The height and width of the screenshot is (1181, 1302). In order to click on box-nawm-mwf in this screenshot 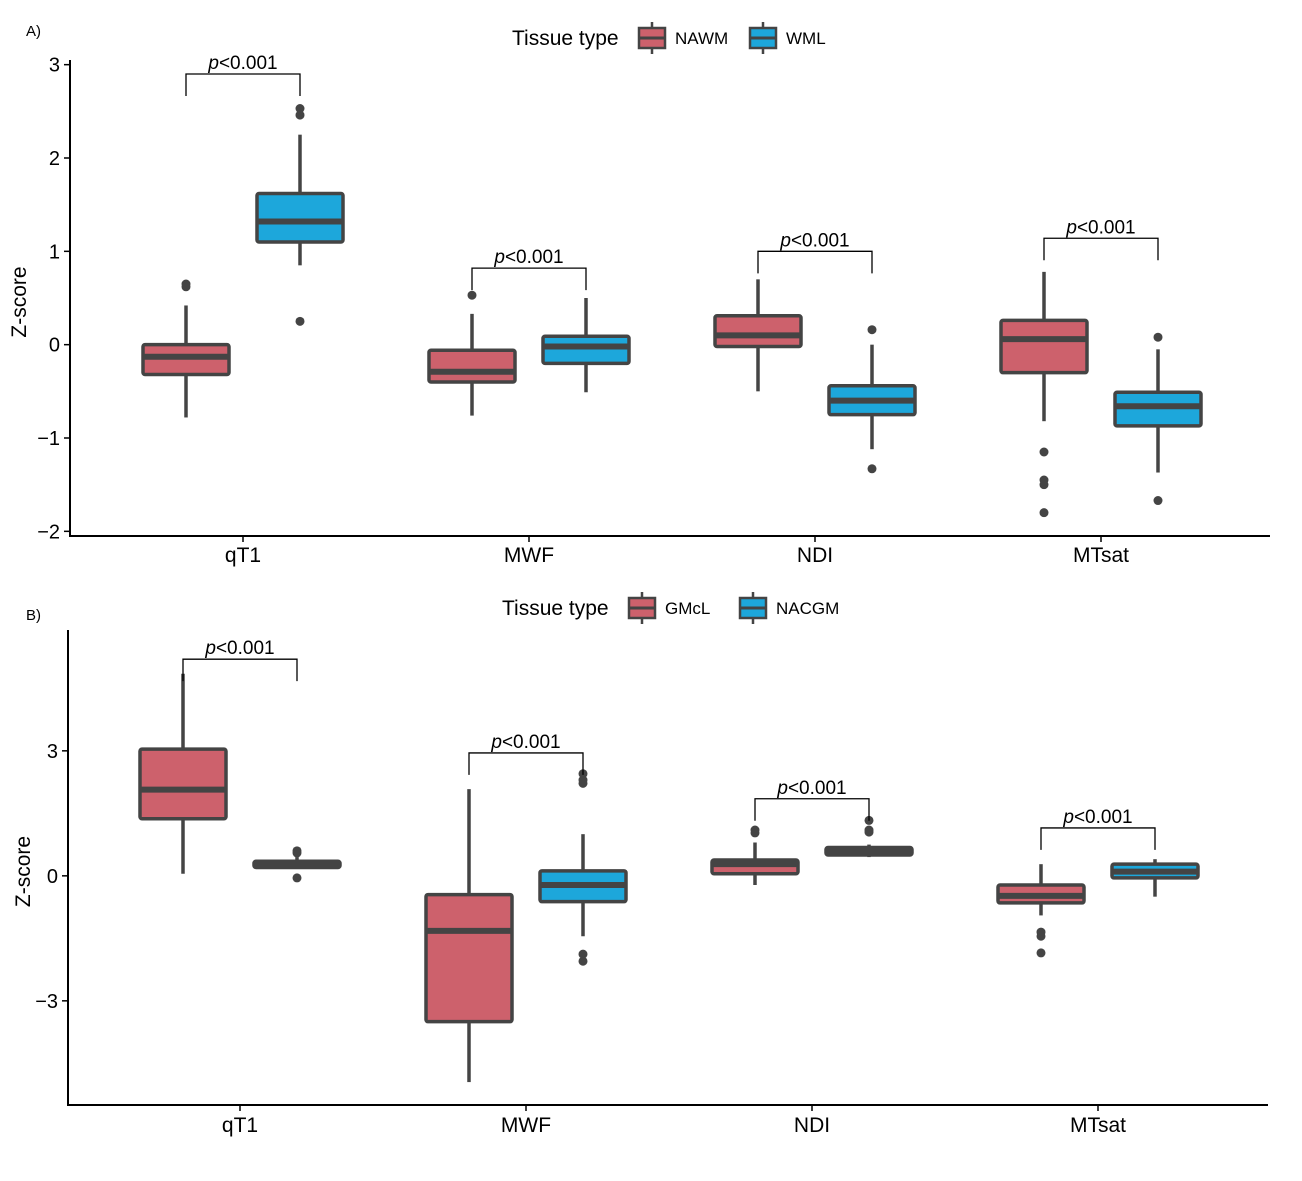, I will do `click(472, 353)`.